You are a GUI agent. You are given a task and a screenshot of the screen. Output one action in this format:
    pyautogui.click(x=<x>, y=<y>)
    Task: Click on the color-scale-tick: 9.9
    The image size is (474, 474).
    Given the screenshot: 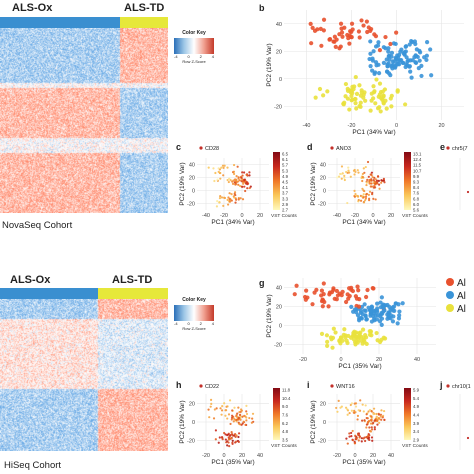 What is the action you would take?
    pyautogui.click(x=416, y=176)
    